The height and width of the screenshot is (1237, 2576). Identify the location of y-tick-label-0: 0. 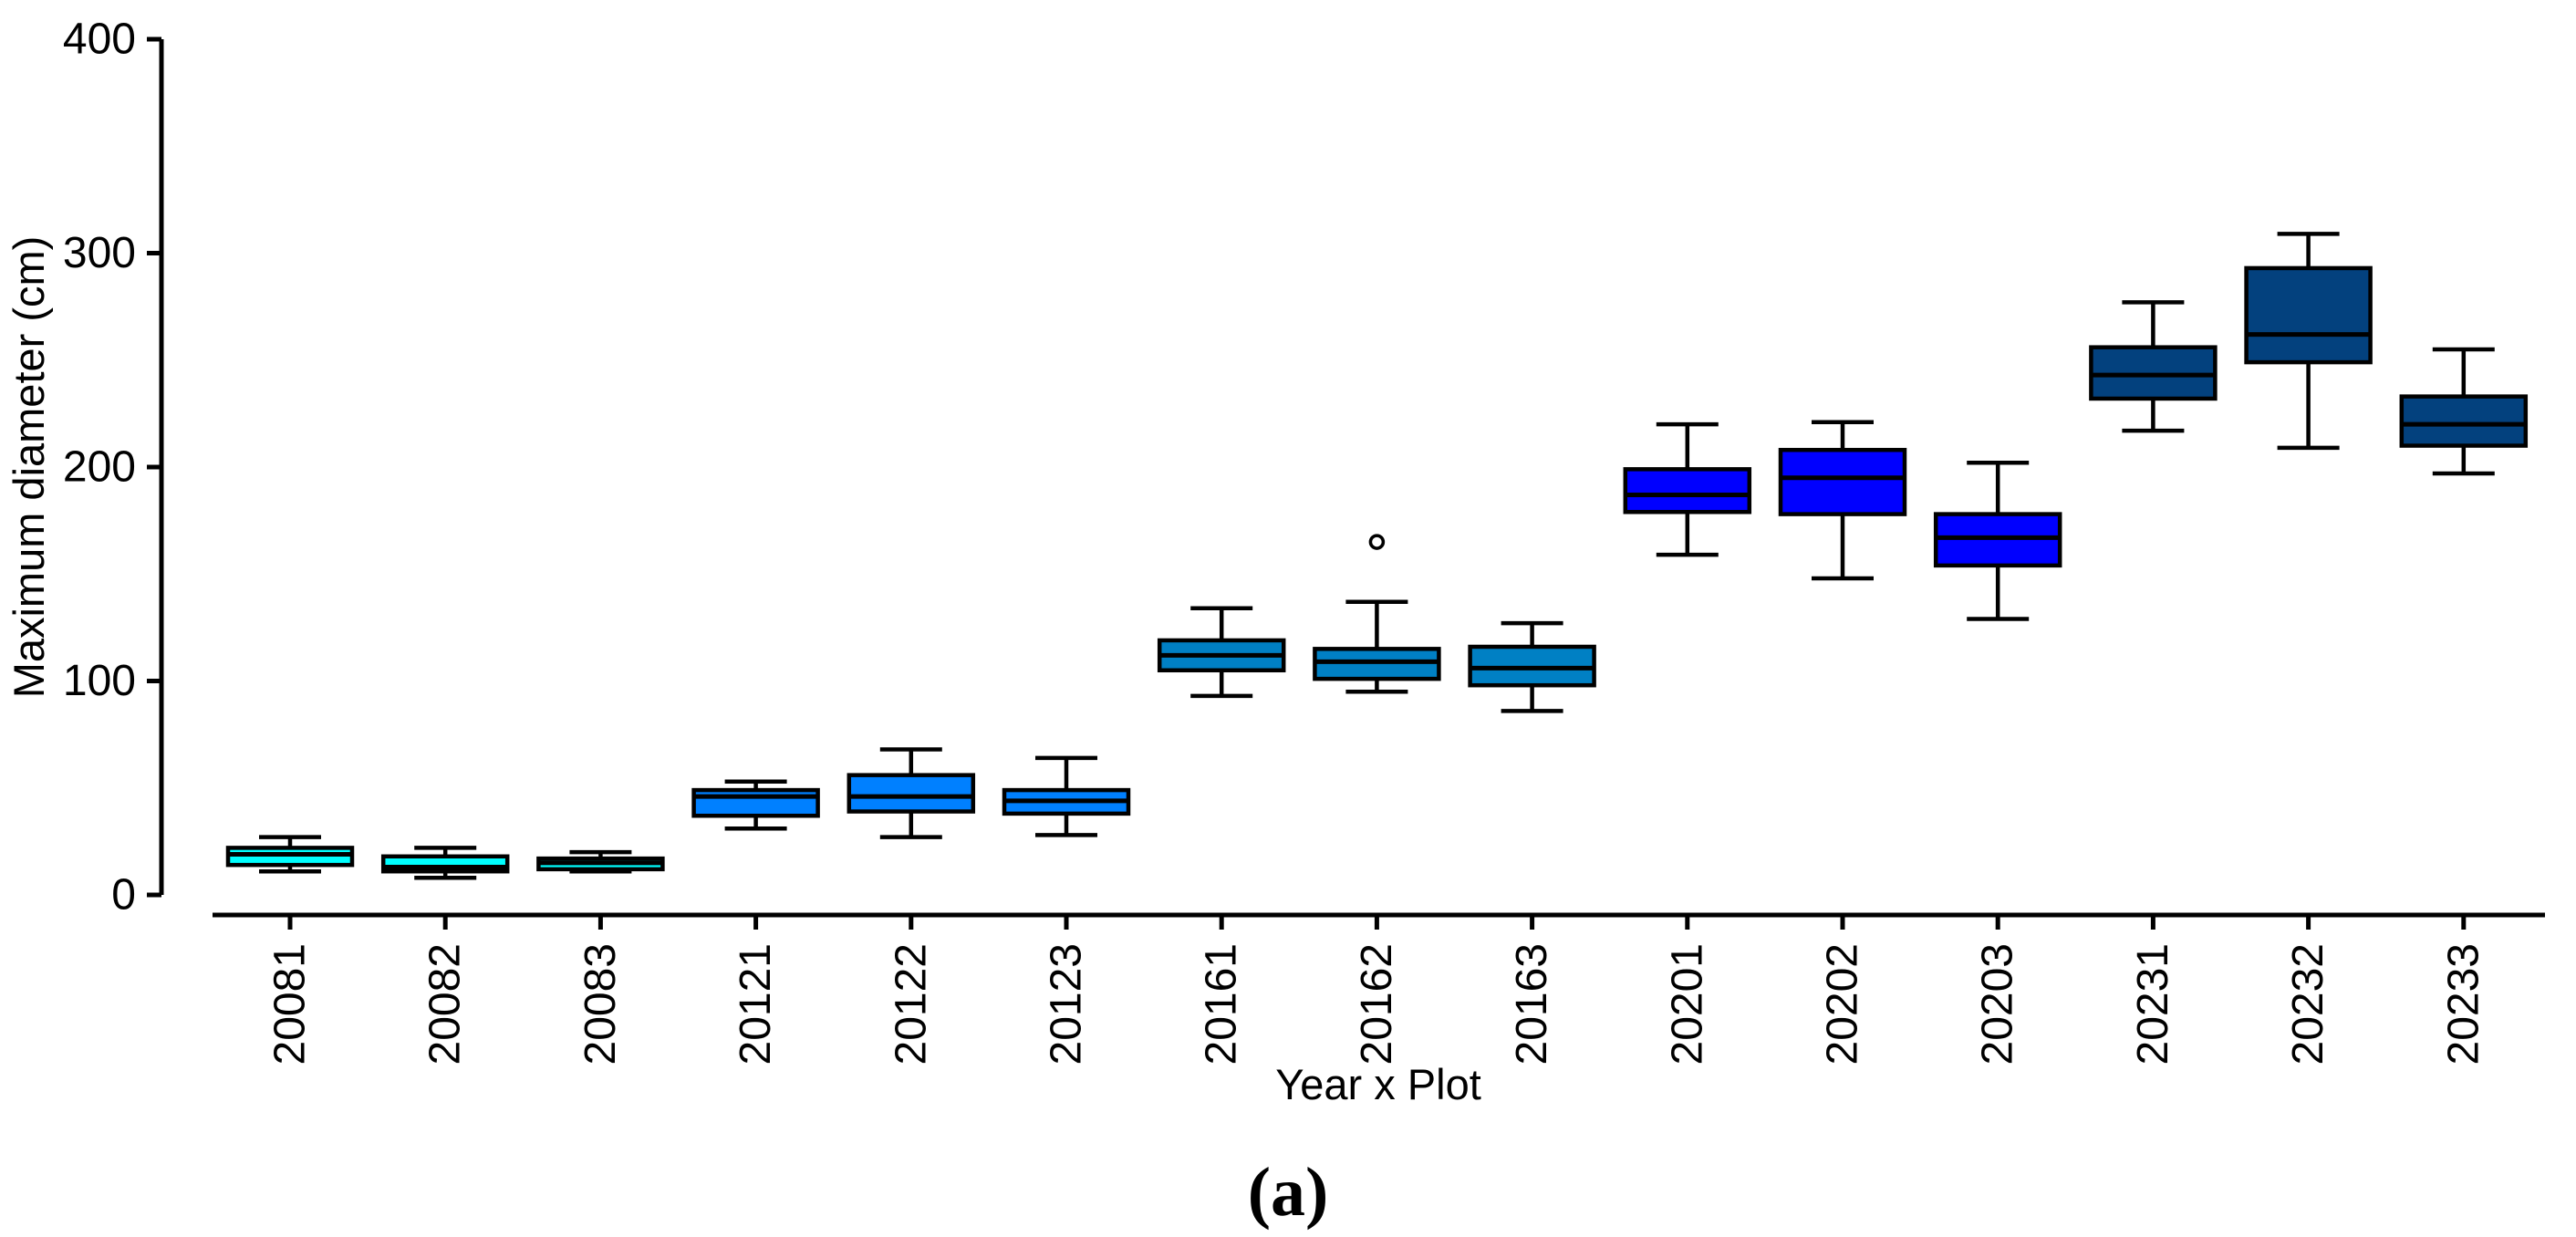
(123, 895).